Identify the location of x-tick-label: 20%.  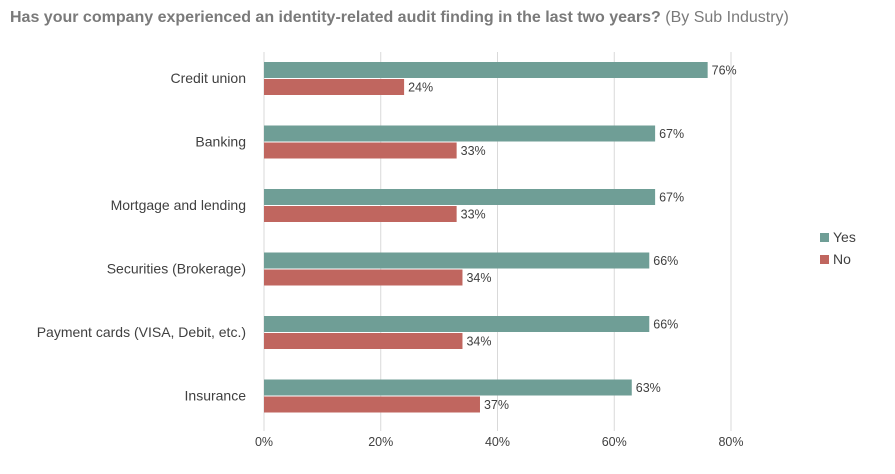
(380, 442).